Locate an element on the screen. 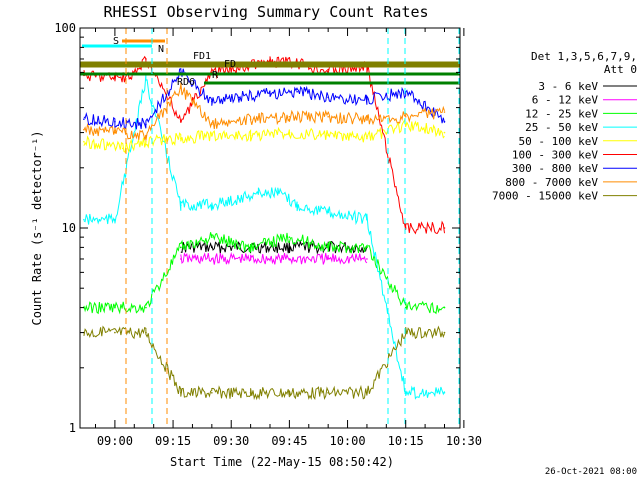 The height and width of the screenshot is (480, 640). legend-label: 12 - 25 keV is located at coordinates (561, 113).